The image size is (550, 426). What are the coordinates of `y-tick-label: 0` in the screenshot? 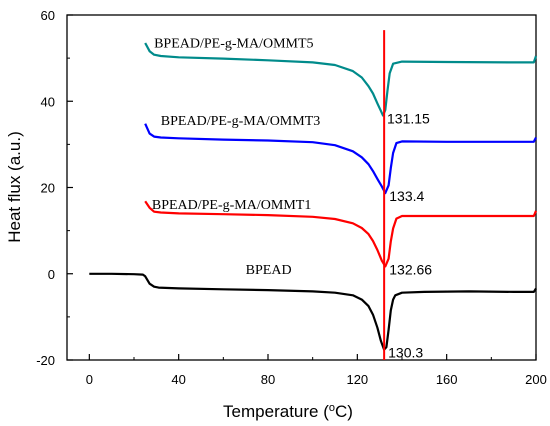 It's located at (51, 274).